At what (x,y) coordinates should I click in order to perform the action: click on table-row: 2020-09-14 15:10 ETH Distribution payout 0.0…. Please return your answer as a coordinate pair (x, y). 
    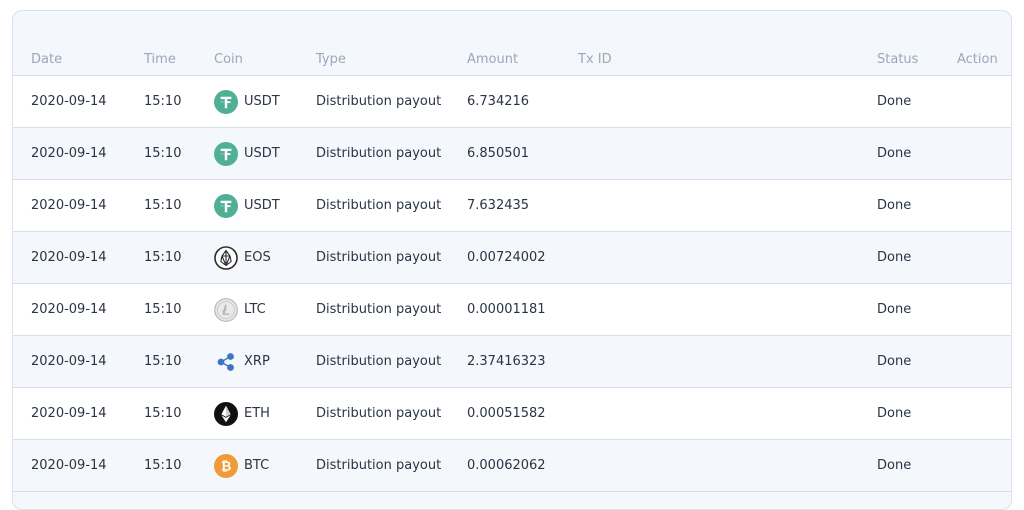
    Looking at the image, I should click on (512, 414).